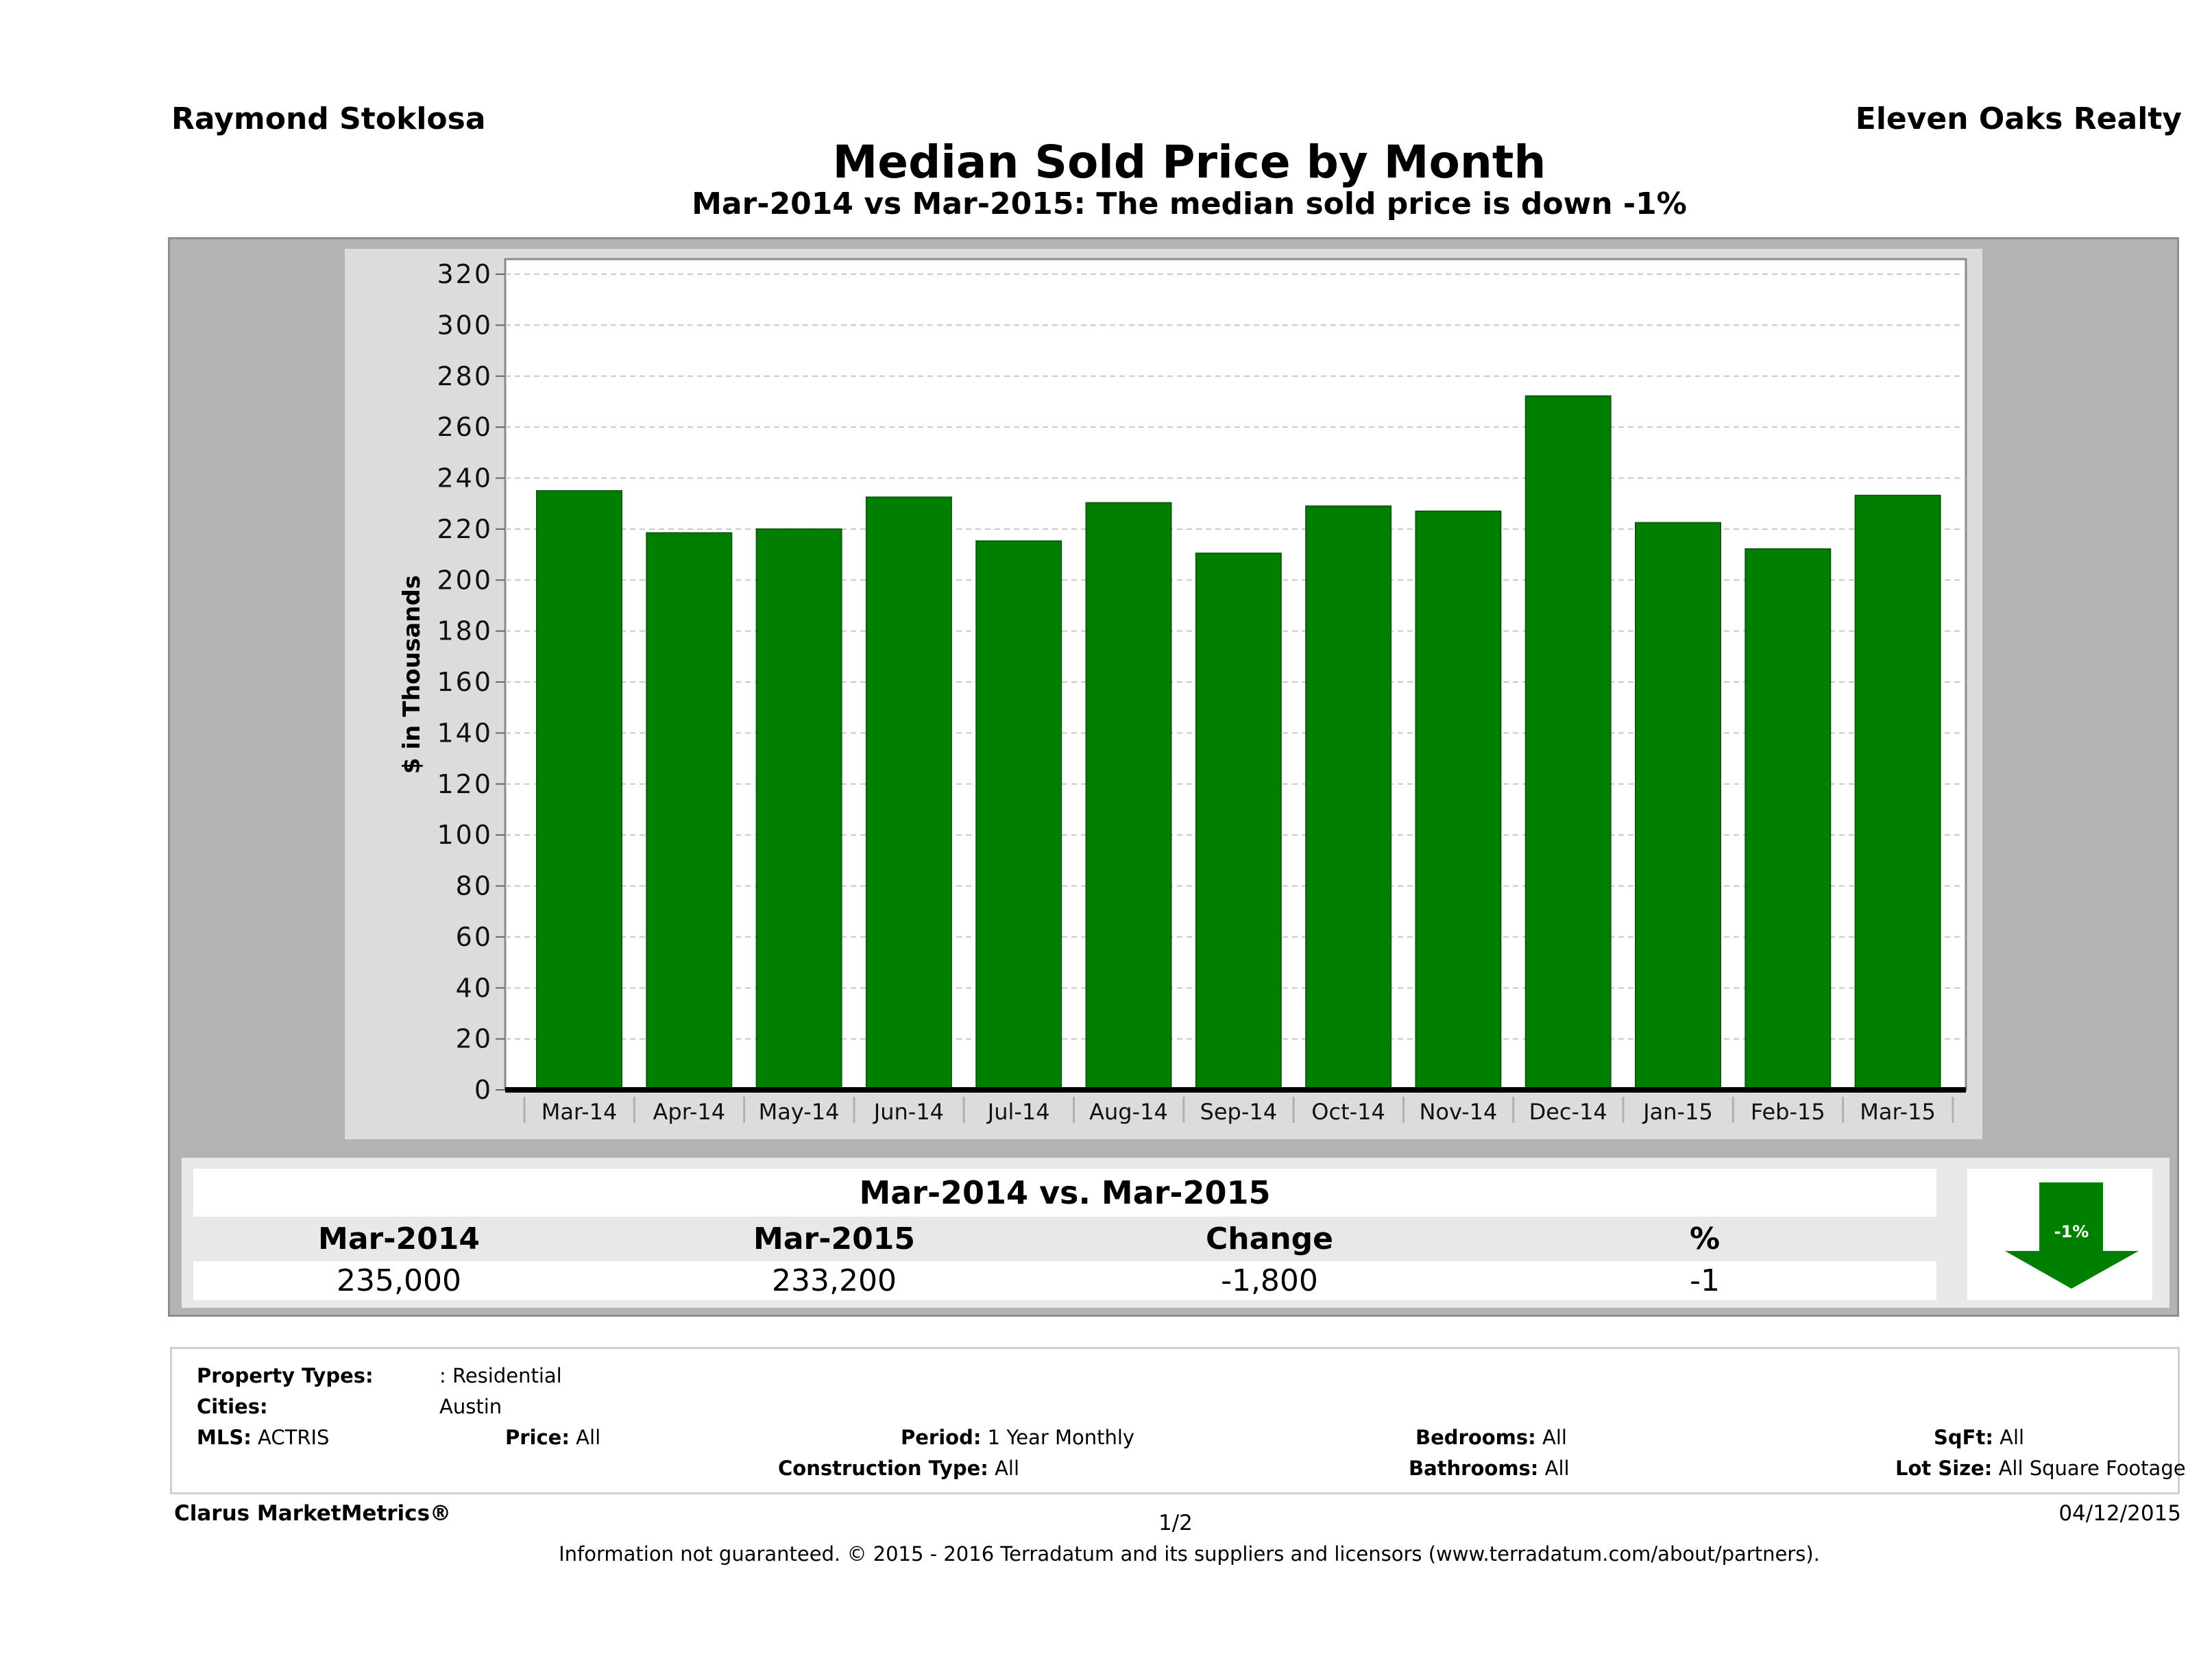 This screenshot has width=2212, height=1678. I want to click on y-tick-label: 180, so click(465, 631).